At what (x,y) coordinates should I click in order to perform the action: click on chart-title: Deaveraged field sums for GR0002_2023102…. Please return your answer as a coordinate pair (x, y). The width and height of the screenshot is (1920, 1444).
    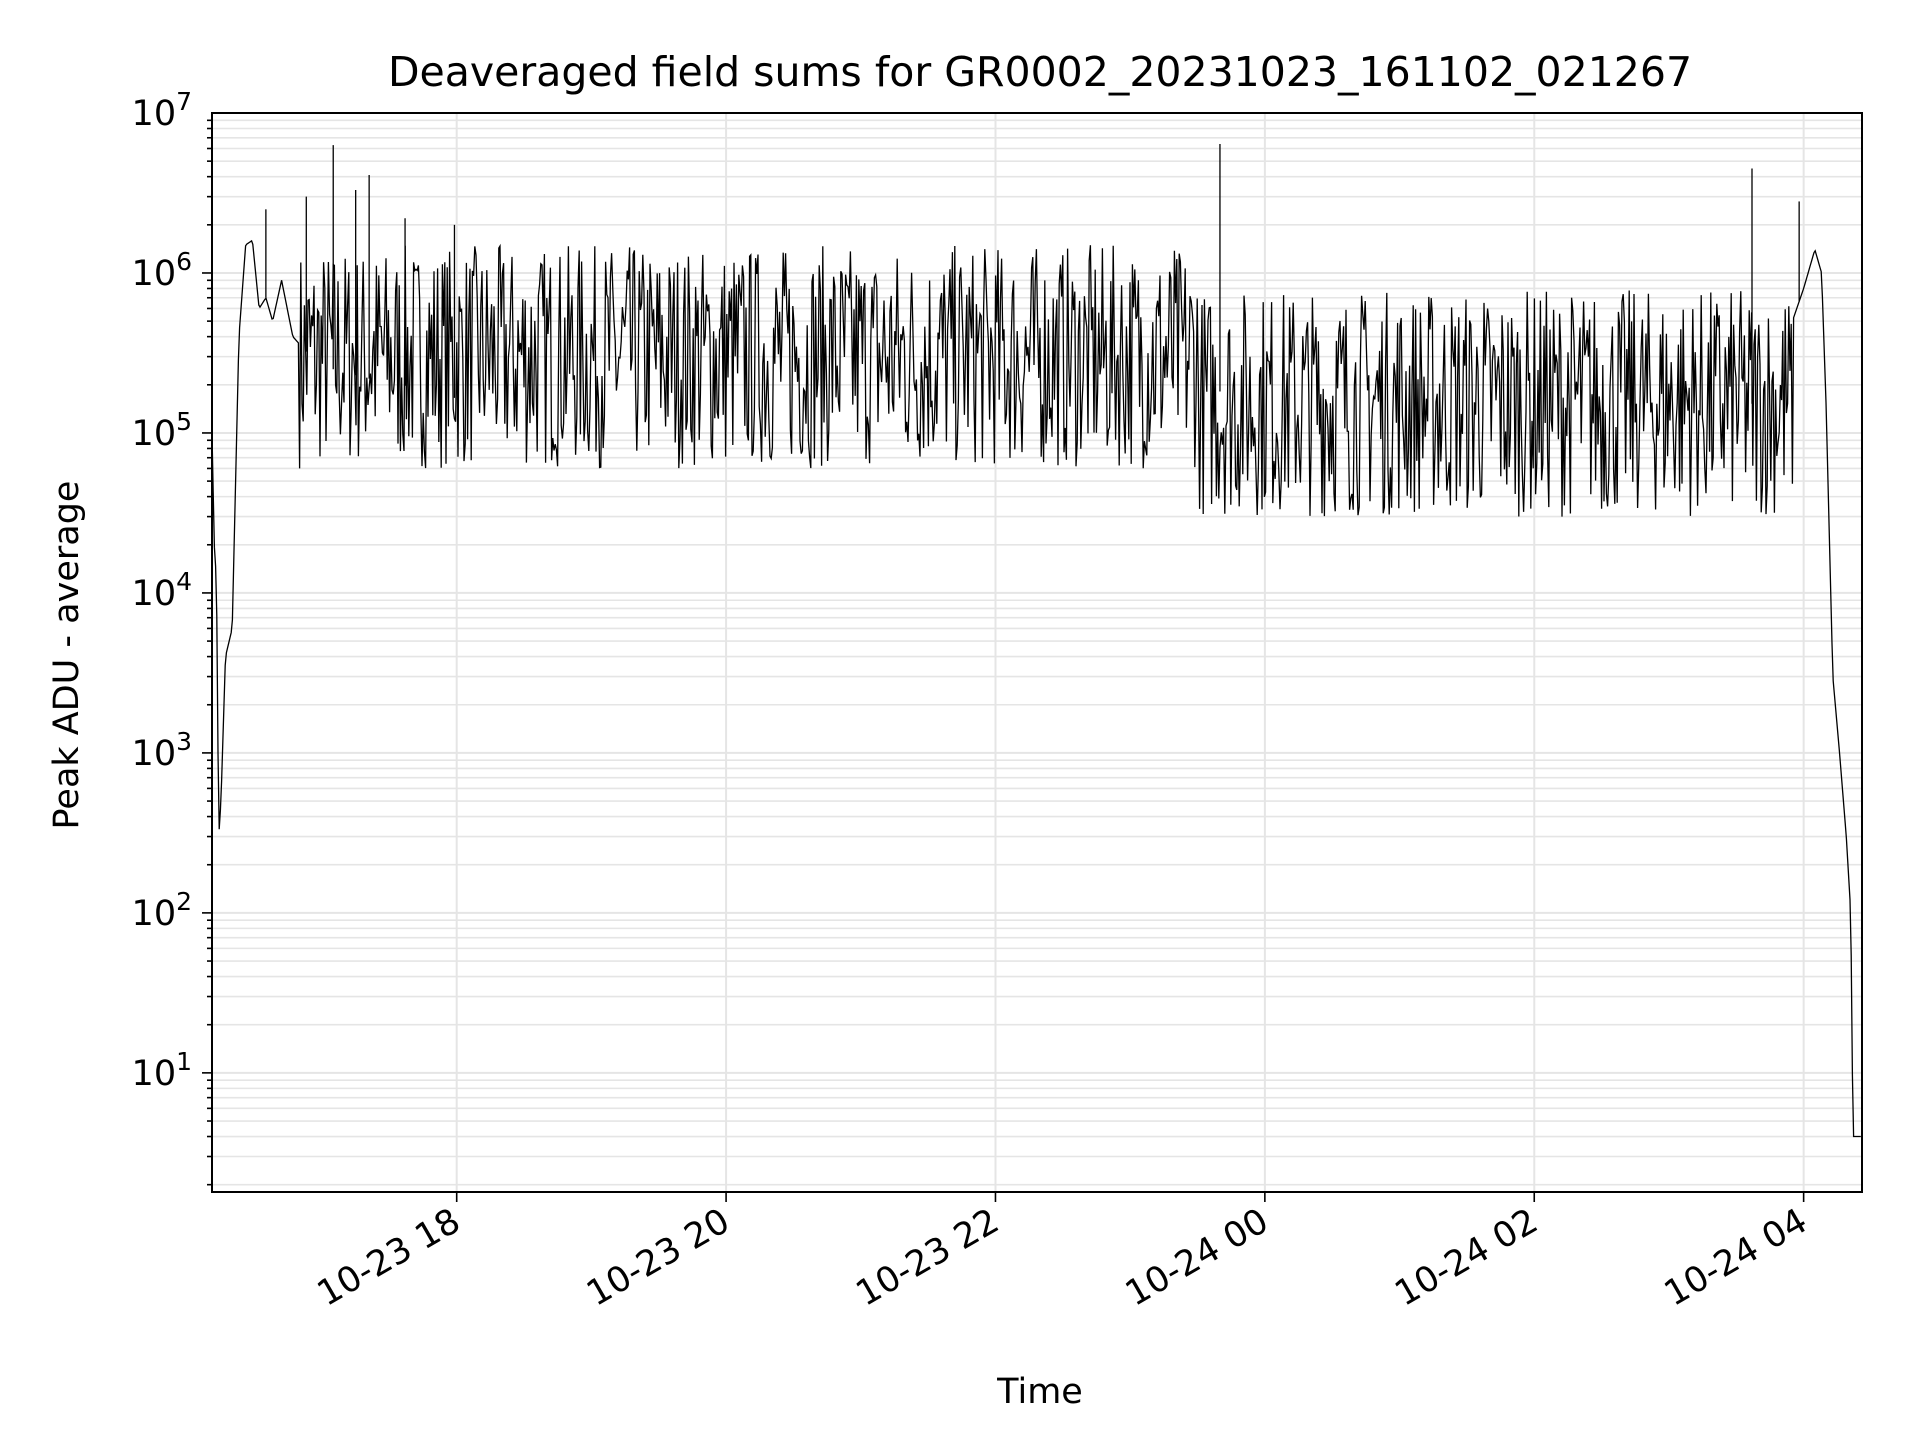
    Looking at the image, I should click on (1040, 72).